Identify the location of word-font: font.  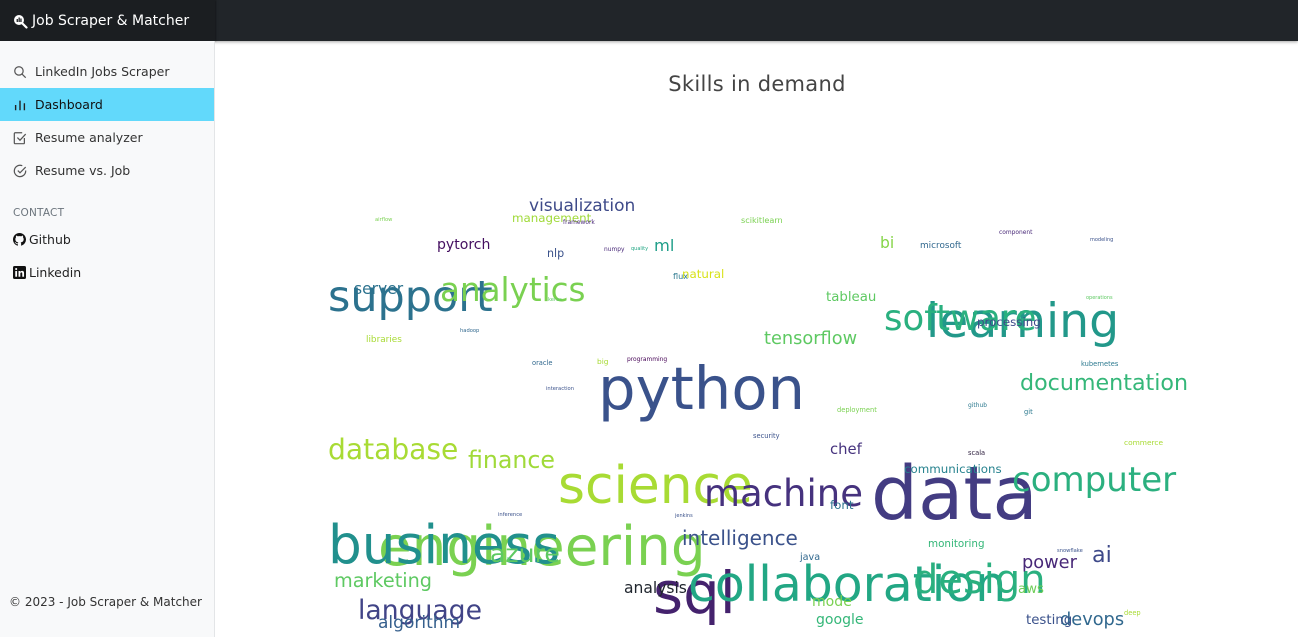
(842, 505).